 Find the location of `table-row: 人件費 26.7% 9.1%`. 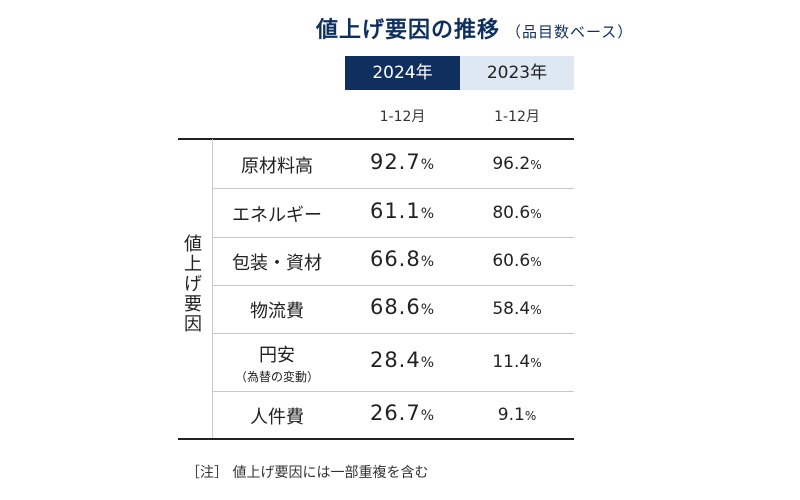

table-row: 人件費 26.7% 9.1% is located at coordinates (393, 414).